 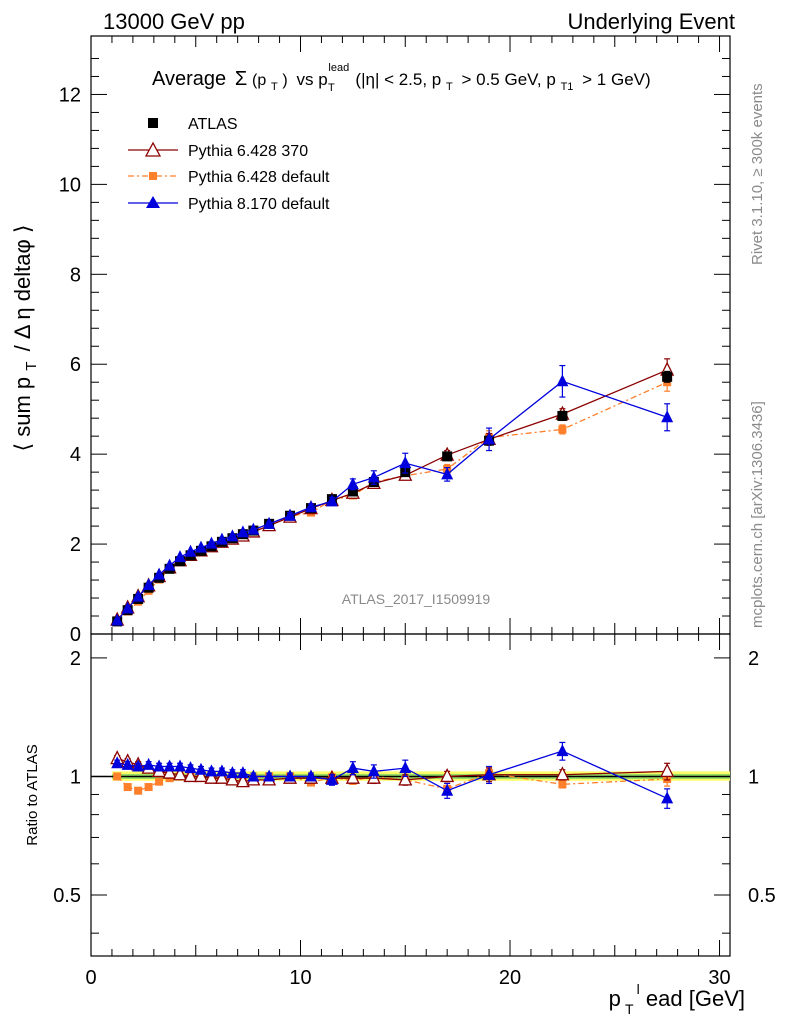 What do you see at coordinates (757, 174) in the screenshot?
I see `rivet-version-label: Rivet 3.1.10, ≥ 300k events` at bounding box center [757, 174].